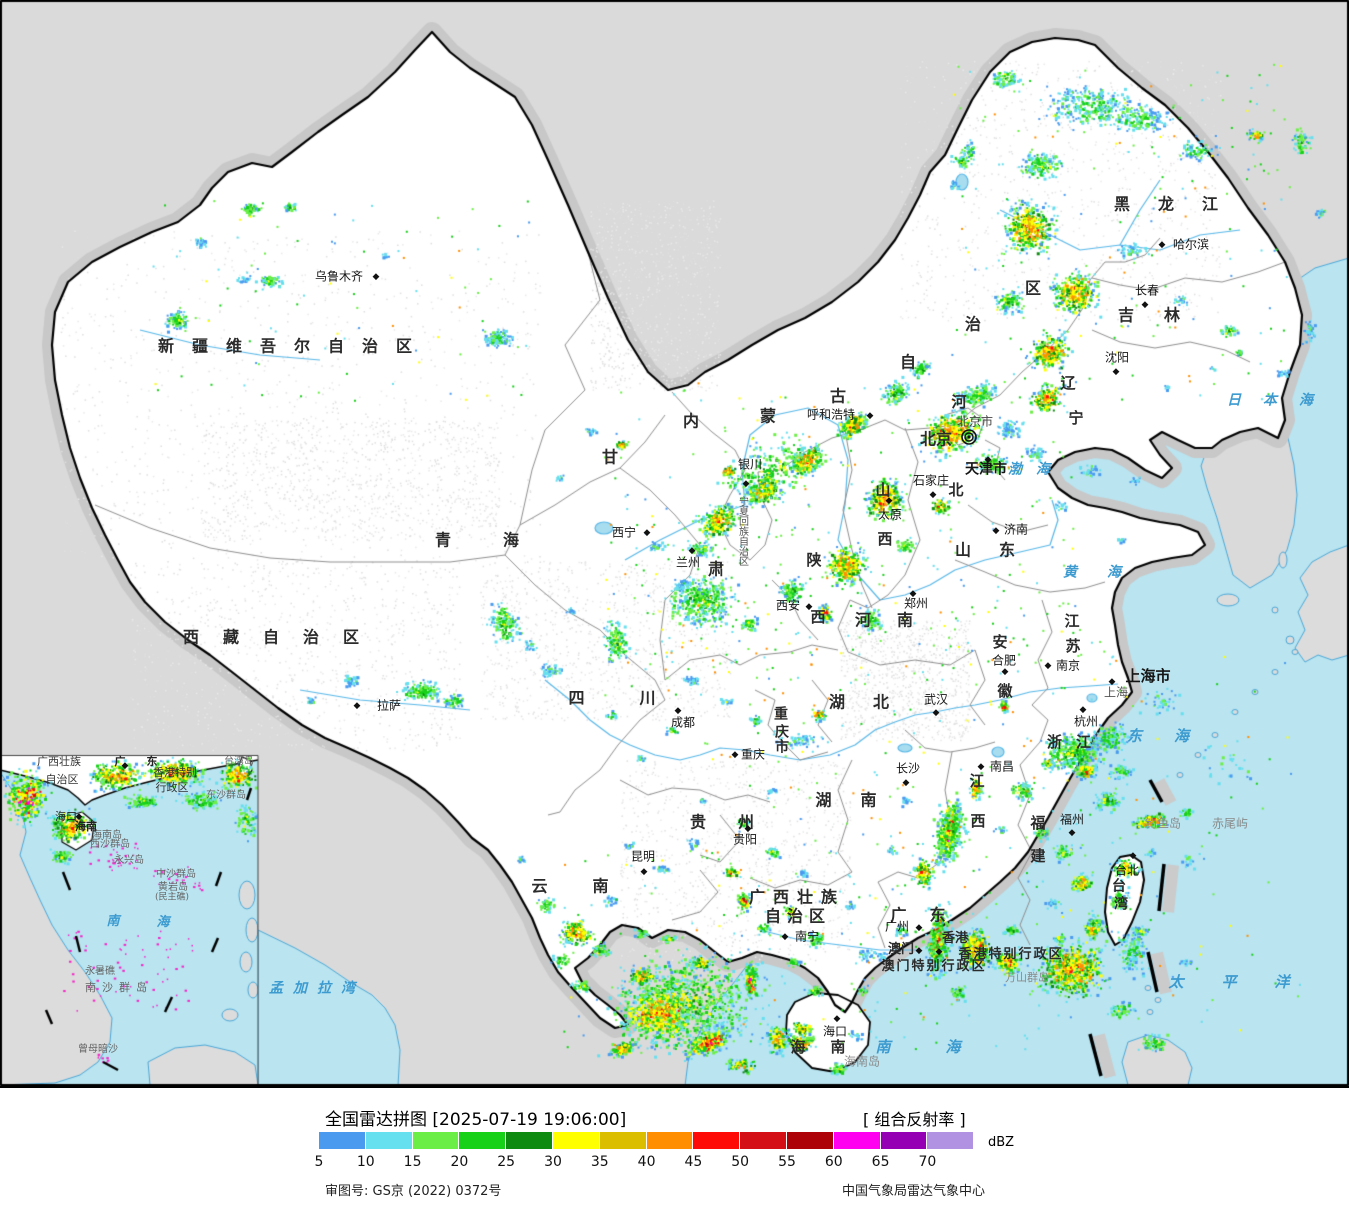 The width and height of the screenshot is (1349, 1208). Describe the element at coordinates (476, 1120) in the screenshot. I see `map-title: 全国雷达拼图 [2025-07-19 19:06:00]` at that location.